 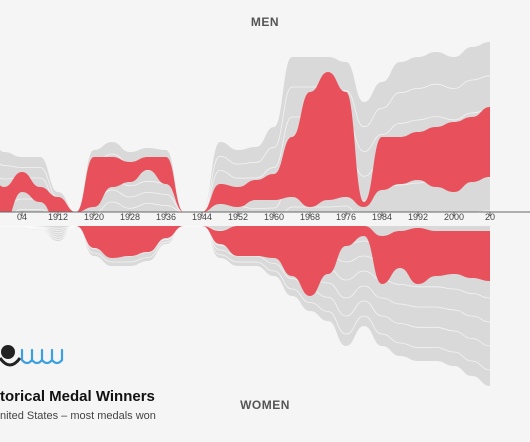 I want to click on logo, so click(x=32, y=356).